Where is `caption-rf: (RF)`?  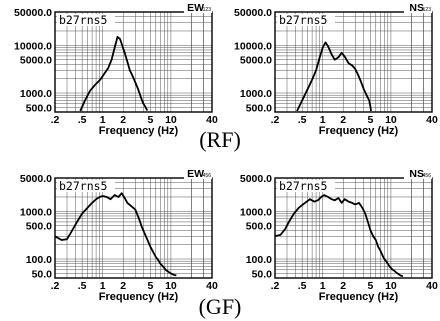
caption-rf: (RF) is located at coordinates (220, 139).